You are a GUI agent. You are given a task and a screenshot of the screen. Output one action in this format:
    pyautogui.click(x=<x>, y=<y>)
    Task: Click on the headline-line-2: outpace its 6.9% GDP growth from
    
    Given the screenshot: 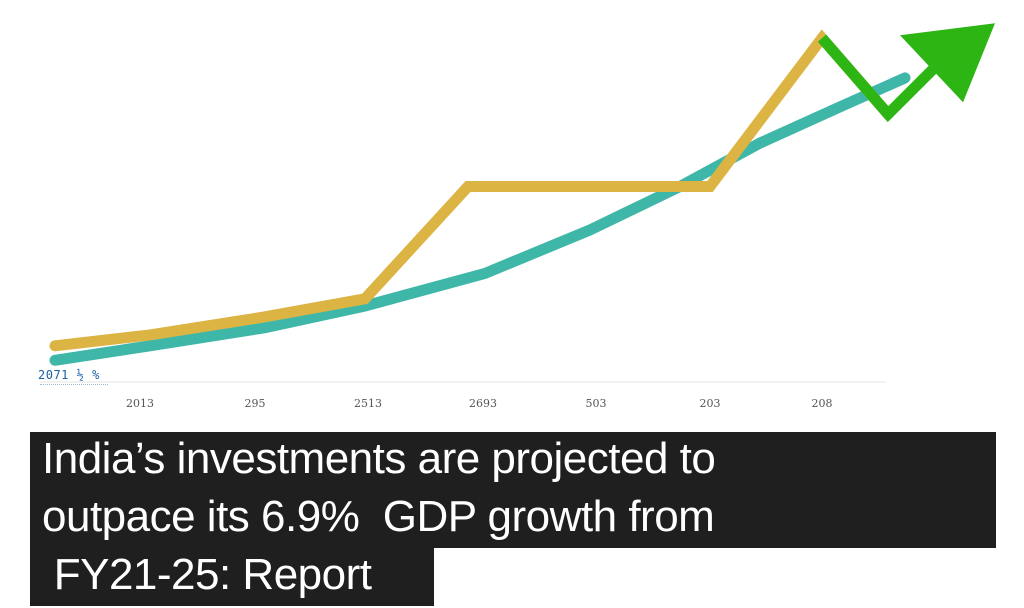 What is the action you would take?
    pyautogui.click(x=513, y=519)
    